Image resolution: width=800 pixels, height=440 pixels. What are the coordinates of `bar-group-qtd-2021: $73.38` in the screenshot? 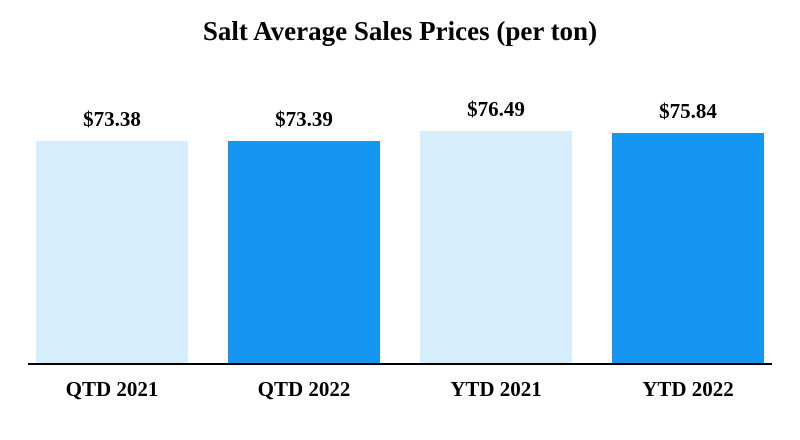 It's located at (112, 223).